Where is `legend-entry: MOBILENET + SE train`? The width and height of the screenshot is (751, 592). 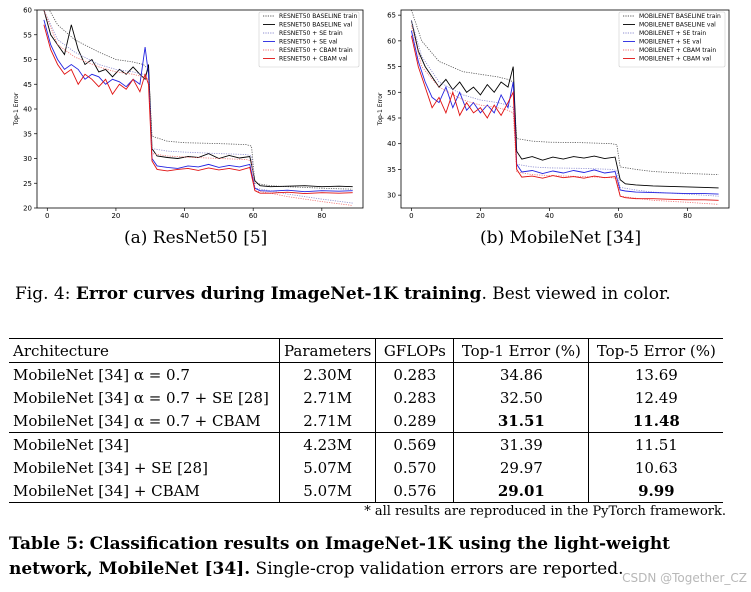
legend-entry: MOBILENET + SE train is located at coordinates (672, 33).